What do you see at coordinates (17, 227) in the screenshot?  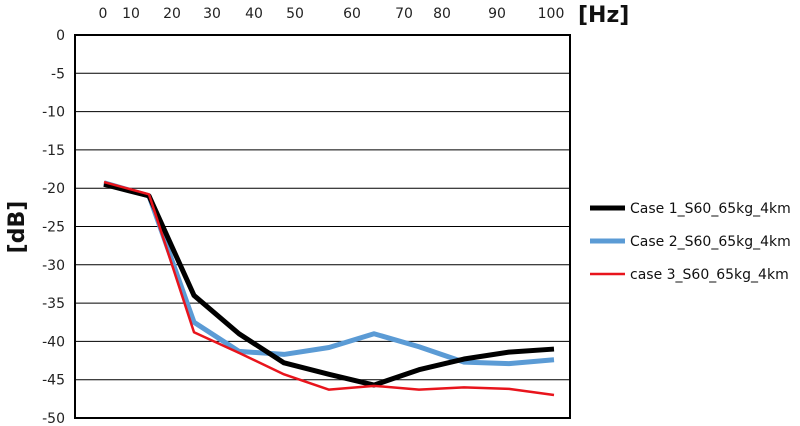 I see `y-axis-label: [dB]` at bounding box center [17, 227].